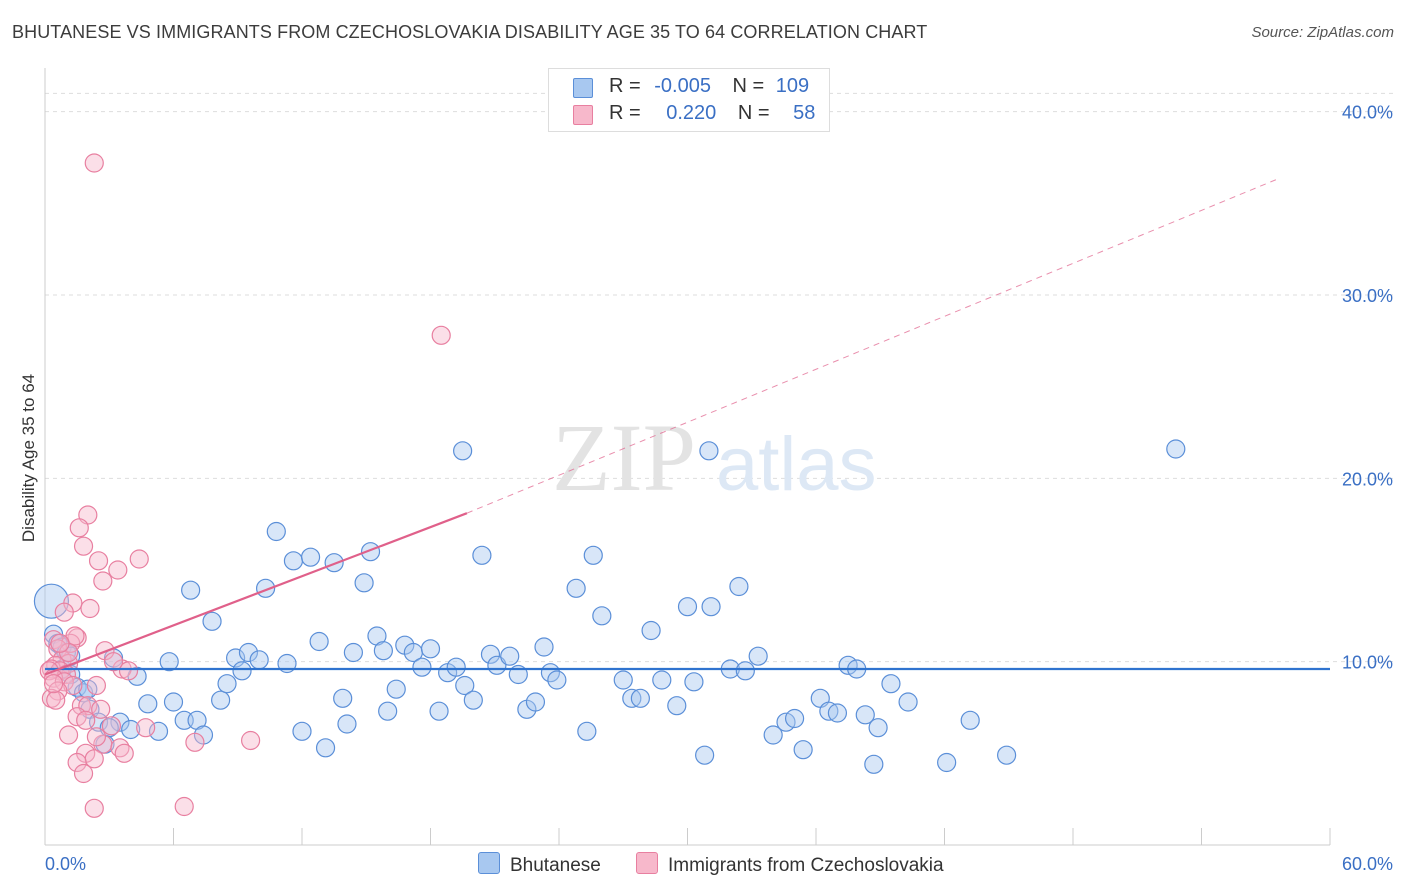 The width and height of the screenshot is (1406, 892). Describe the element at coordinates (583, 115) in the screenshot. I see `legend-swatch-pink` at that location.